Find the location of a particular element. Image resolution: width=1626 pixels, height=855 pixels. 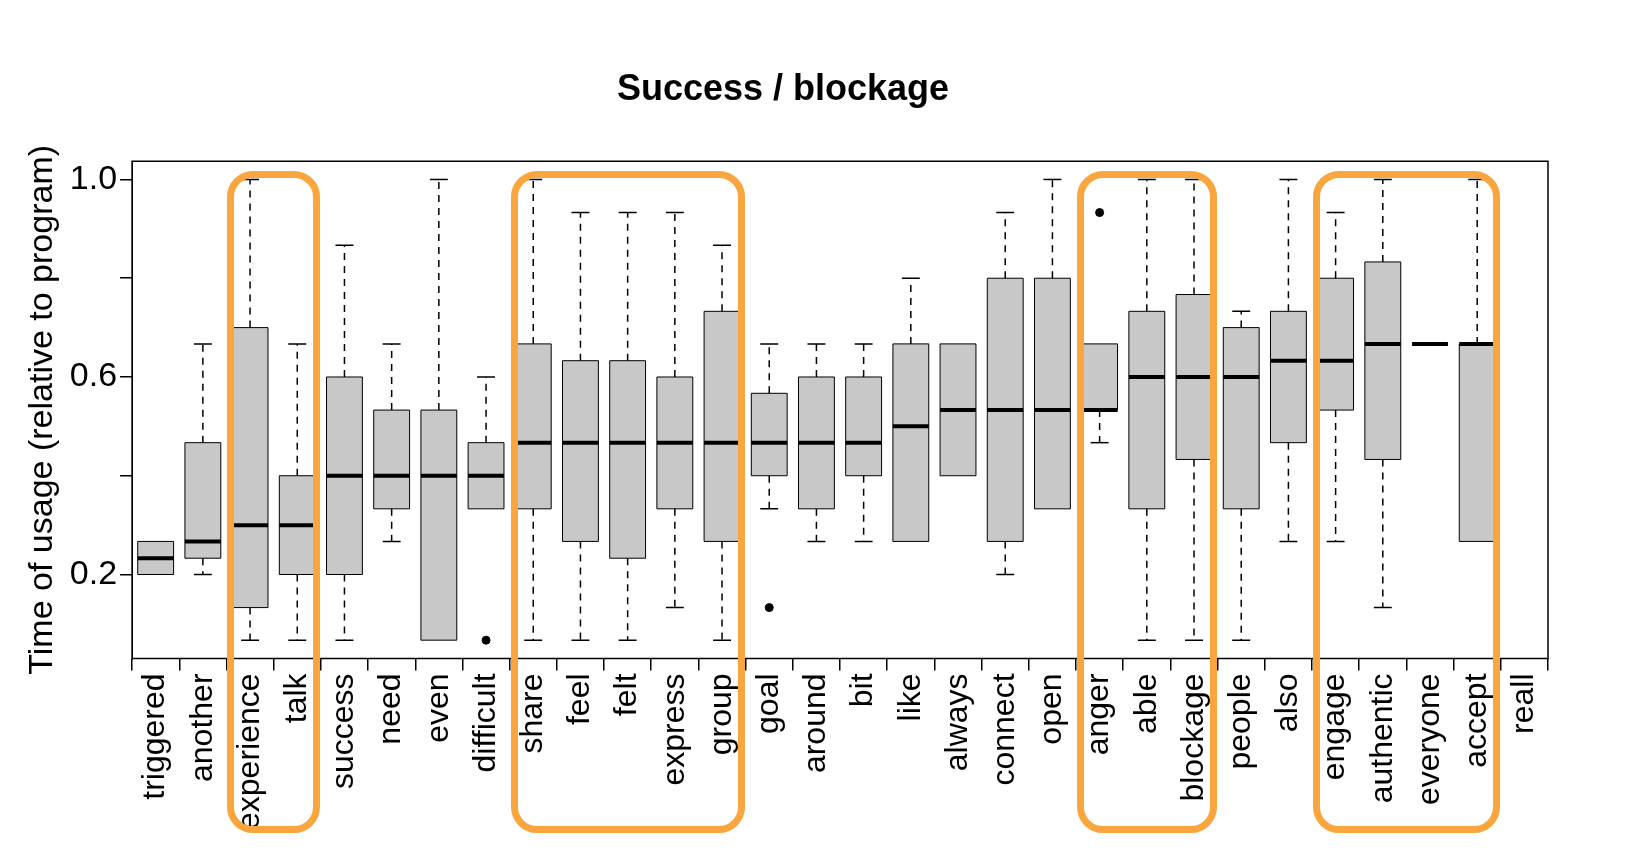

x-tick-label: engage is located at coordinates (1333, 727).